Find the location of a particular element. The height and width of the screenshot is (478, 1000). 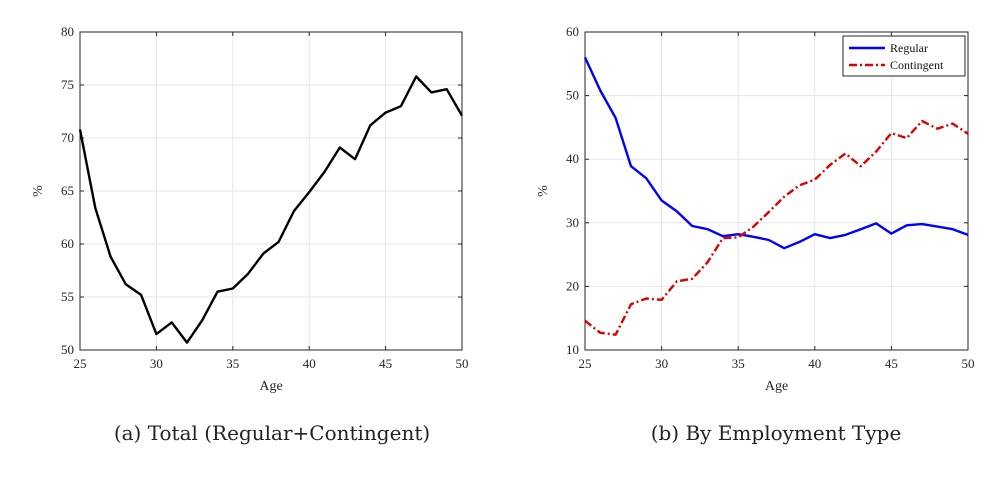

y-tick-label: 70 is located at coordinates (67, 137).